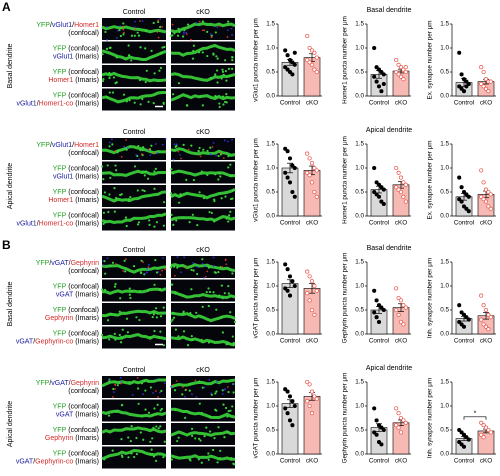 The image size is (500, 476). I want to click on y-tick-label: 0.0, so click(270, 334).